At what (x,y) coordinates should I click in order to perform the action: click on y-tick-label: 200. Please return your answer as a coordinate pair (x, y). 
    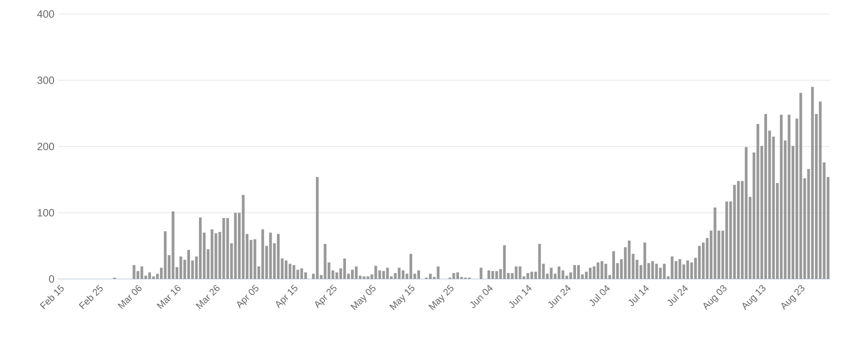
    Looking at the image, I should click on (45, 146).